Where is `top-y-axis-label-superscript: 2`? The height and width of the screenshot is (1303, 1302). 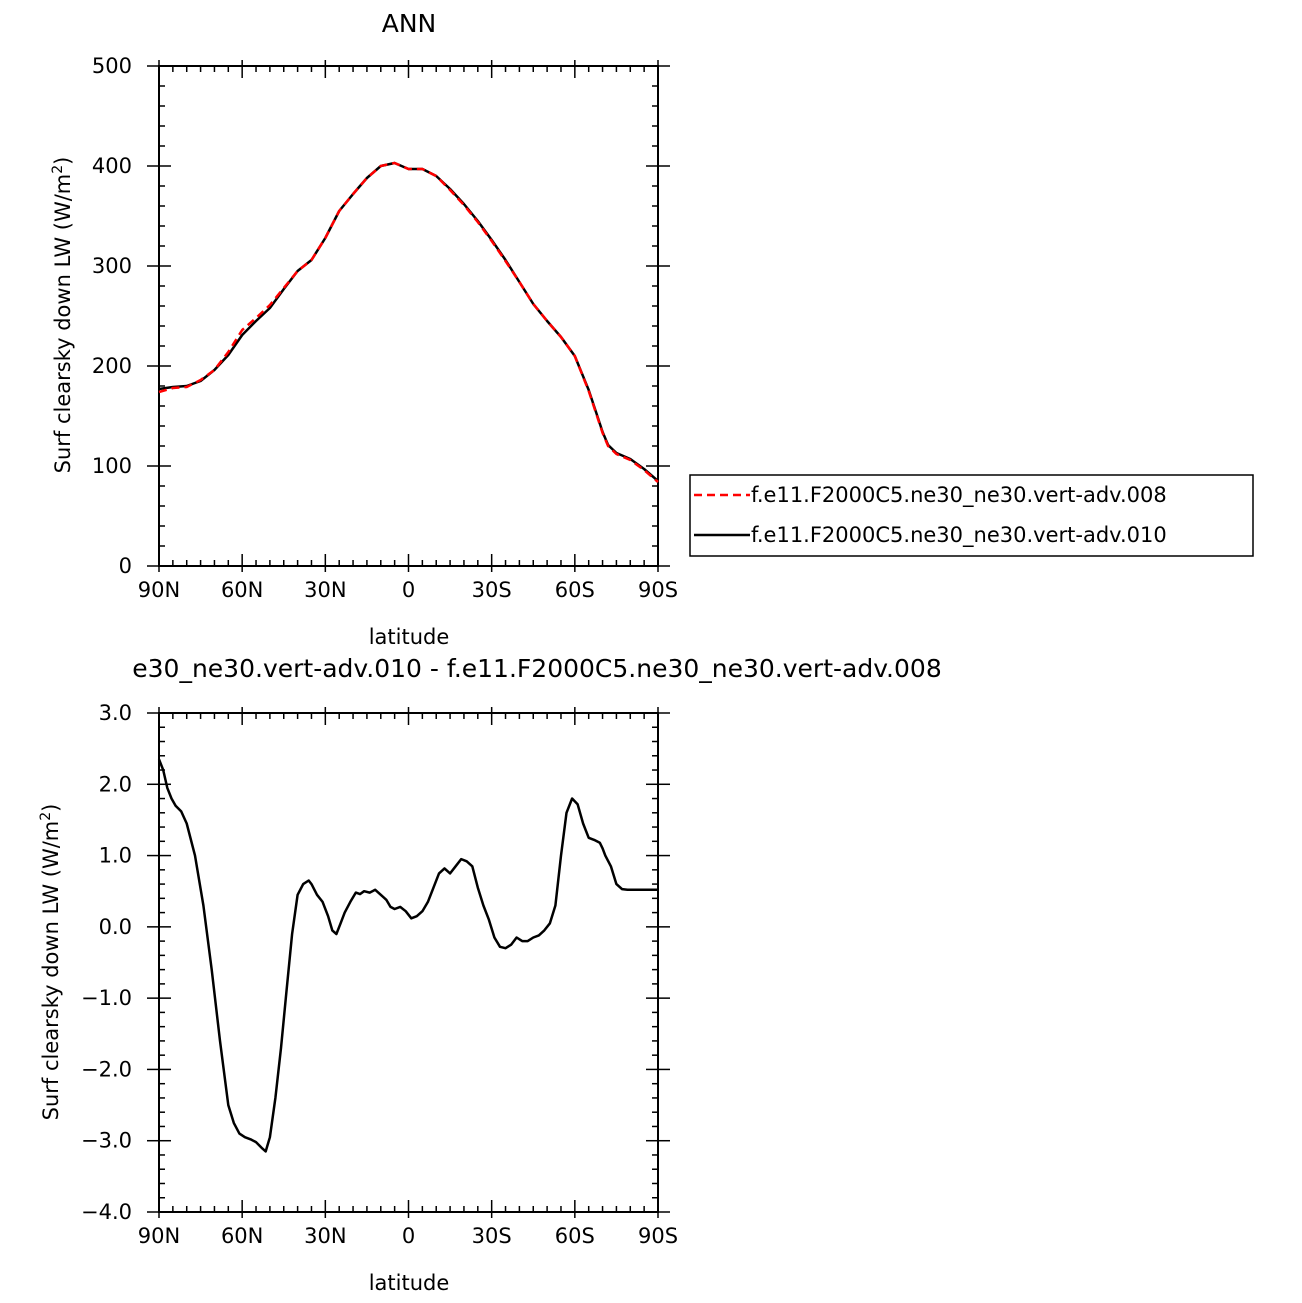
top-y-axis-label-superscript: 2 is located at coordinates (58, 169).